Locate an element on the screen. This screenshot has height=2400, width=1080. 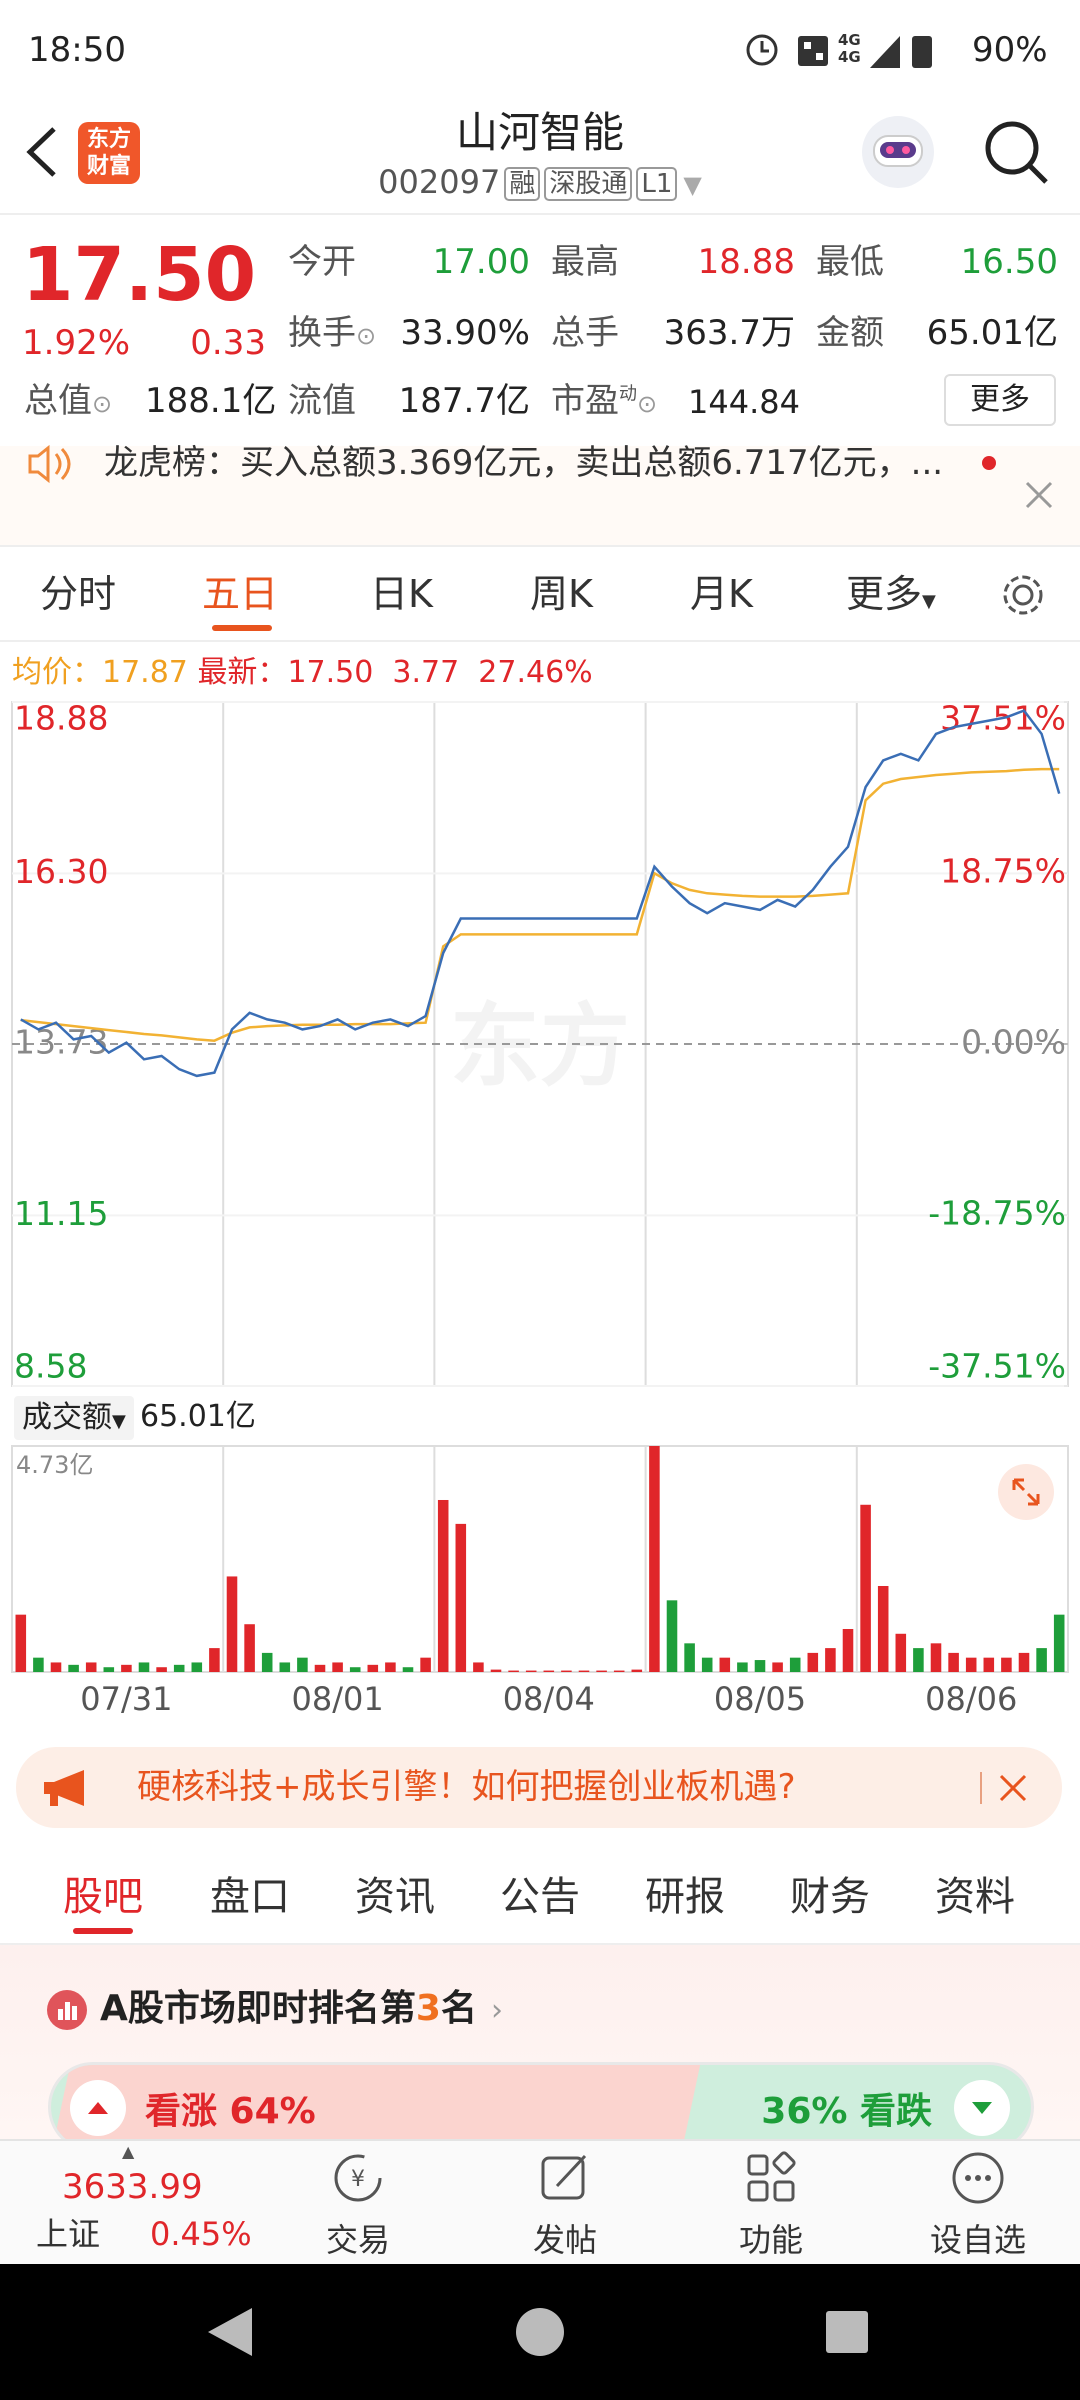
field-label: 流值 is located at coordinates (322, 401).